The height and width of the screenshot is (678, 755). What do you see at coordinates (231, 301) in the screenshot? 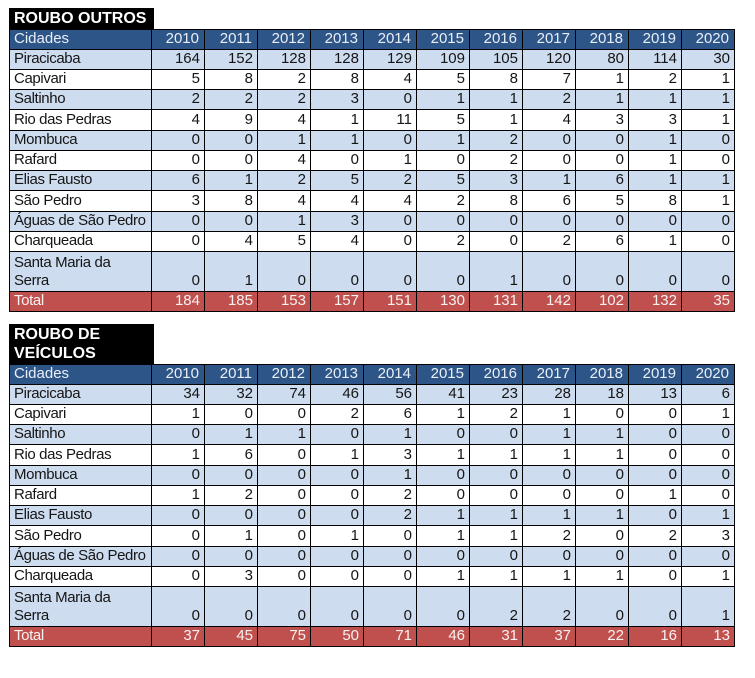
I see `total-value-cell: 185` at bounding box center [231, 301].